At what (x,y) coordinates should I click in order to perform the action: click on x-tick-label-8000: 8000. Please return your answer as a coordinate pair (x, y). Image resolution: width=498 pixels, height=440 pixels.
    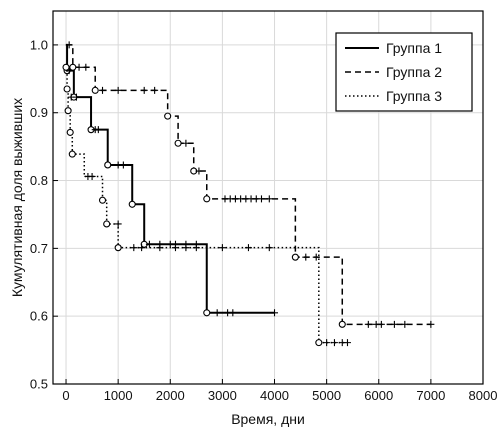
    Looking at the image, I should click on (483, 395).